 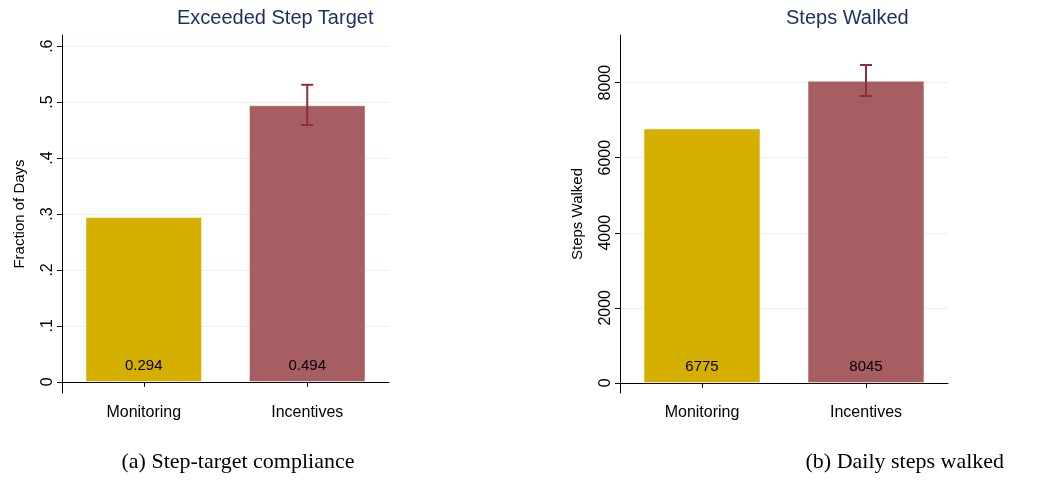 What do you see at coordinates (46, 270) in the screenshot?
I see `y-tick-label: .2` at bounding box center [46, 270].